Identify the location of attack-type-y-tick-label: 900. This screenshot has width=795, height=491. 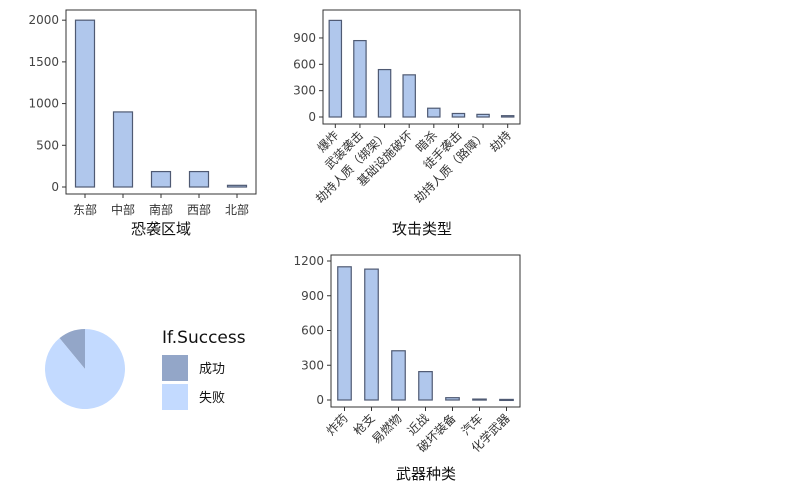
(304, 38).